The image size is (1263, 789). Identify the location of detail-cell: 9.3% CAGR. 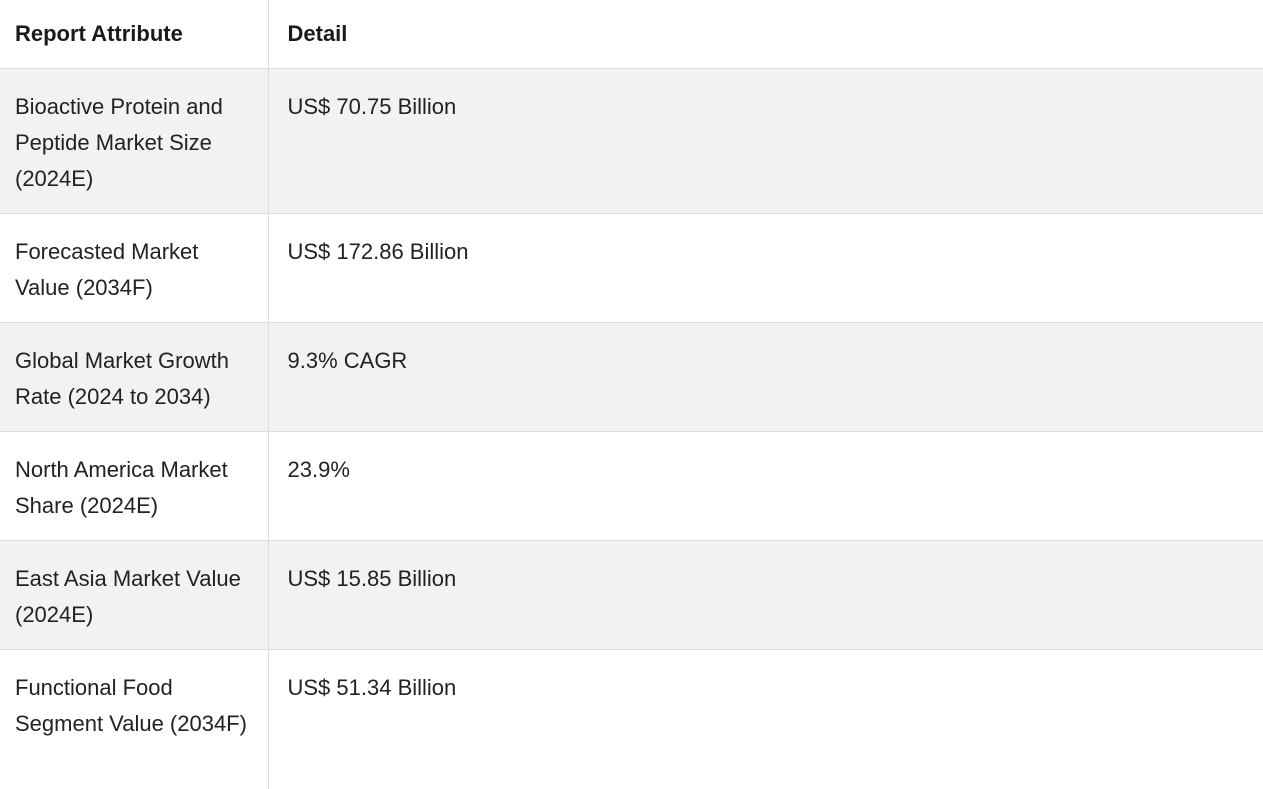
(765, 376).